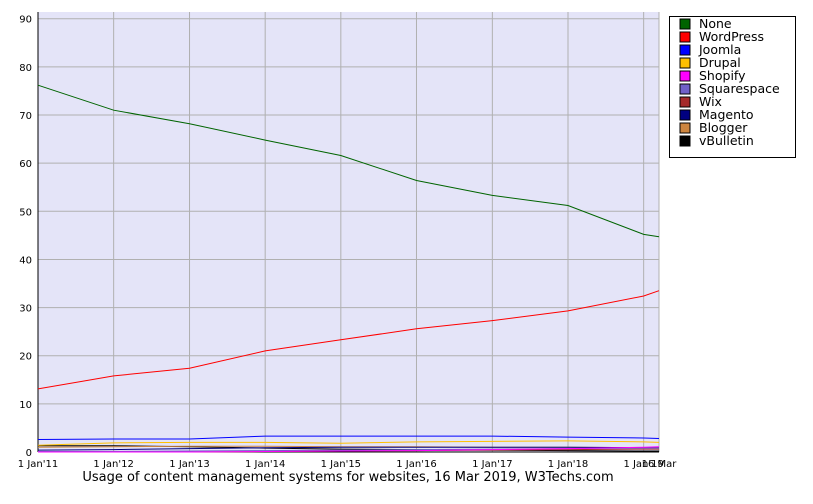  I want to click on x-tick-label: 1 Jan'12, so click(113, 464).